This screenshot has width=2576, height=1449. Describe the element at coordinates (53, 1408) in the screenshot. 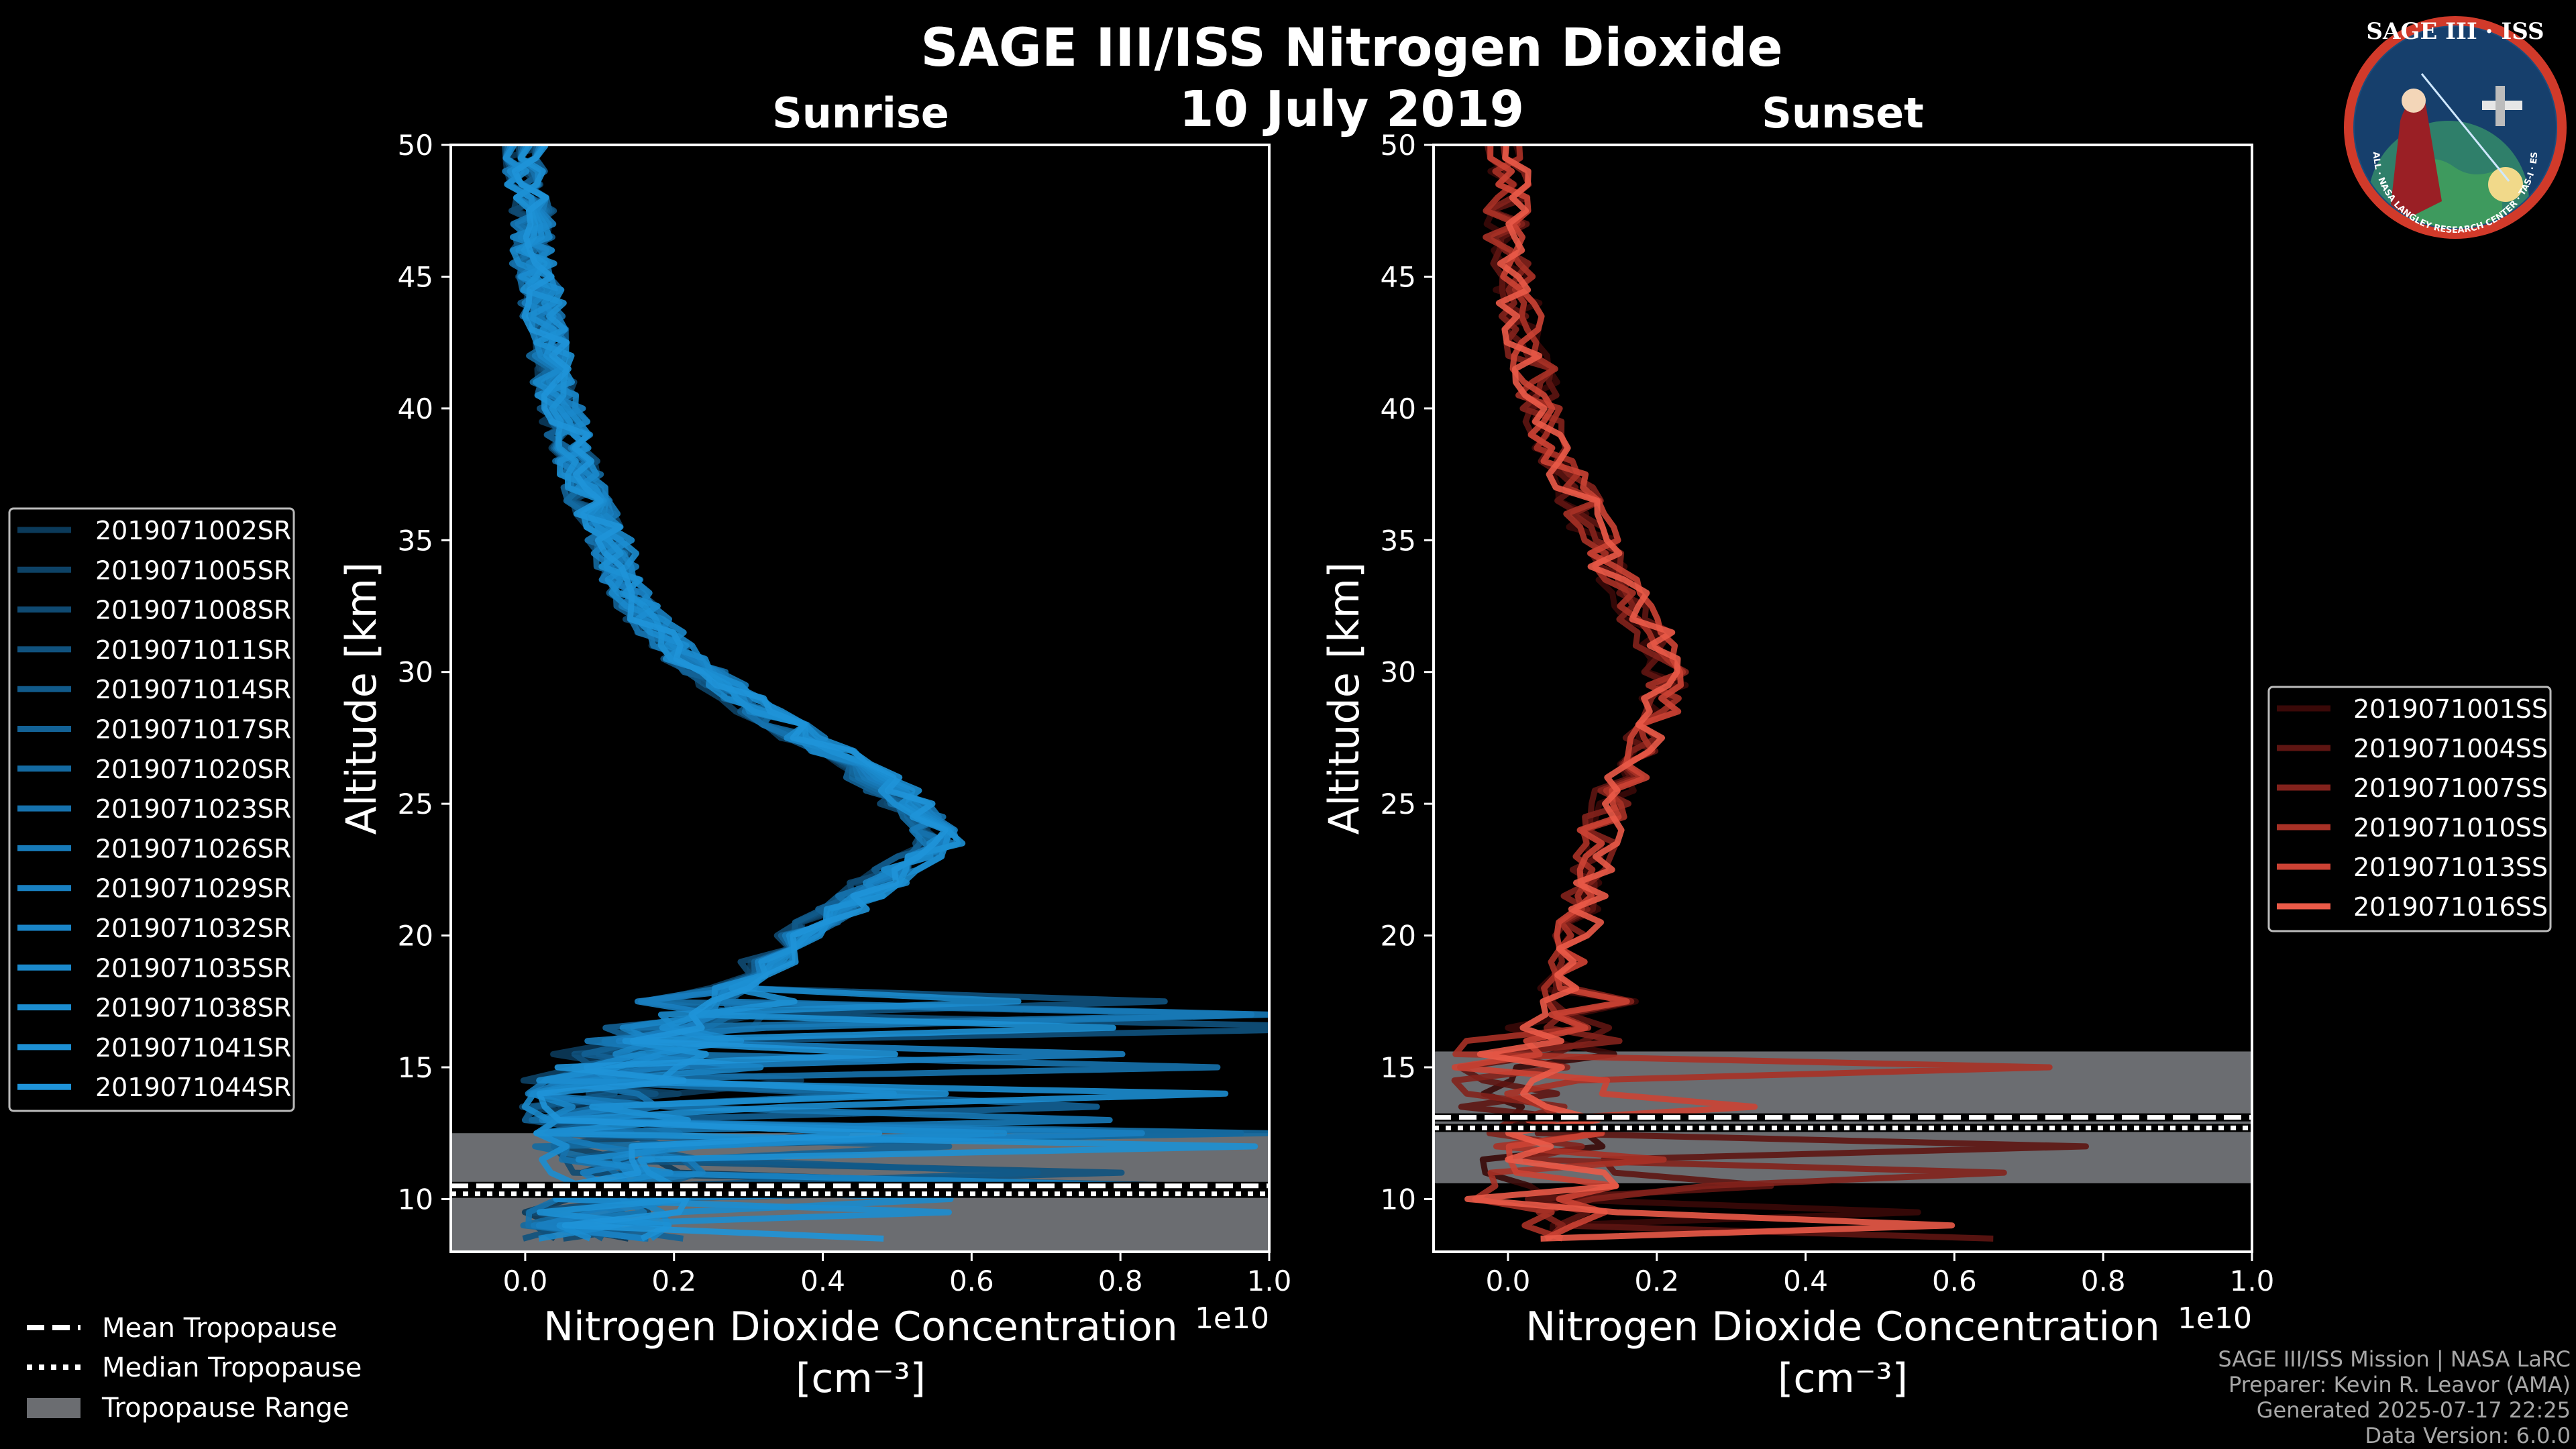

I see `tropopause-range-swatch` at that location.